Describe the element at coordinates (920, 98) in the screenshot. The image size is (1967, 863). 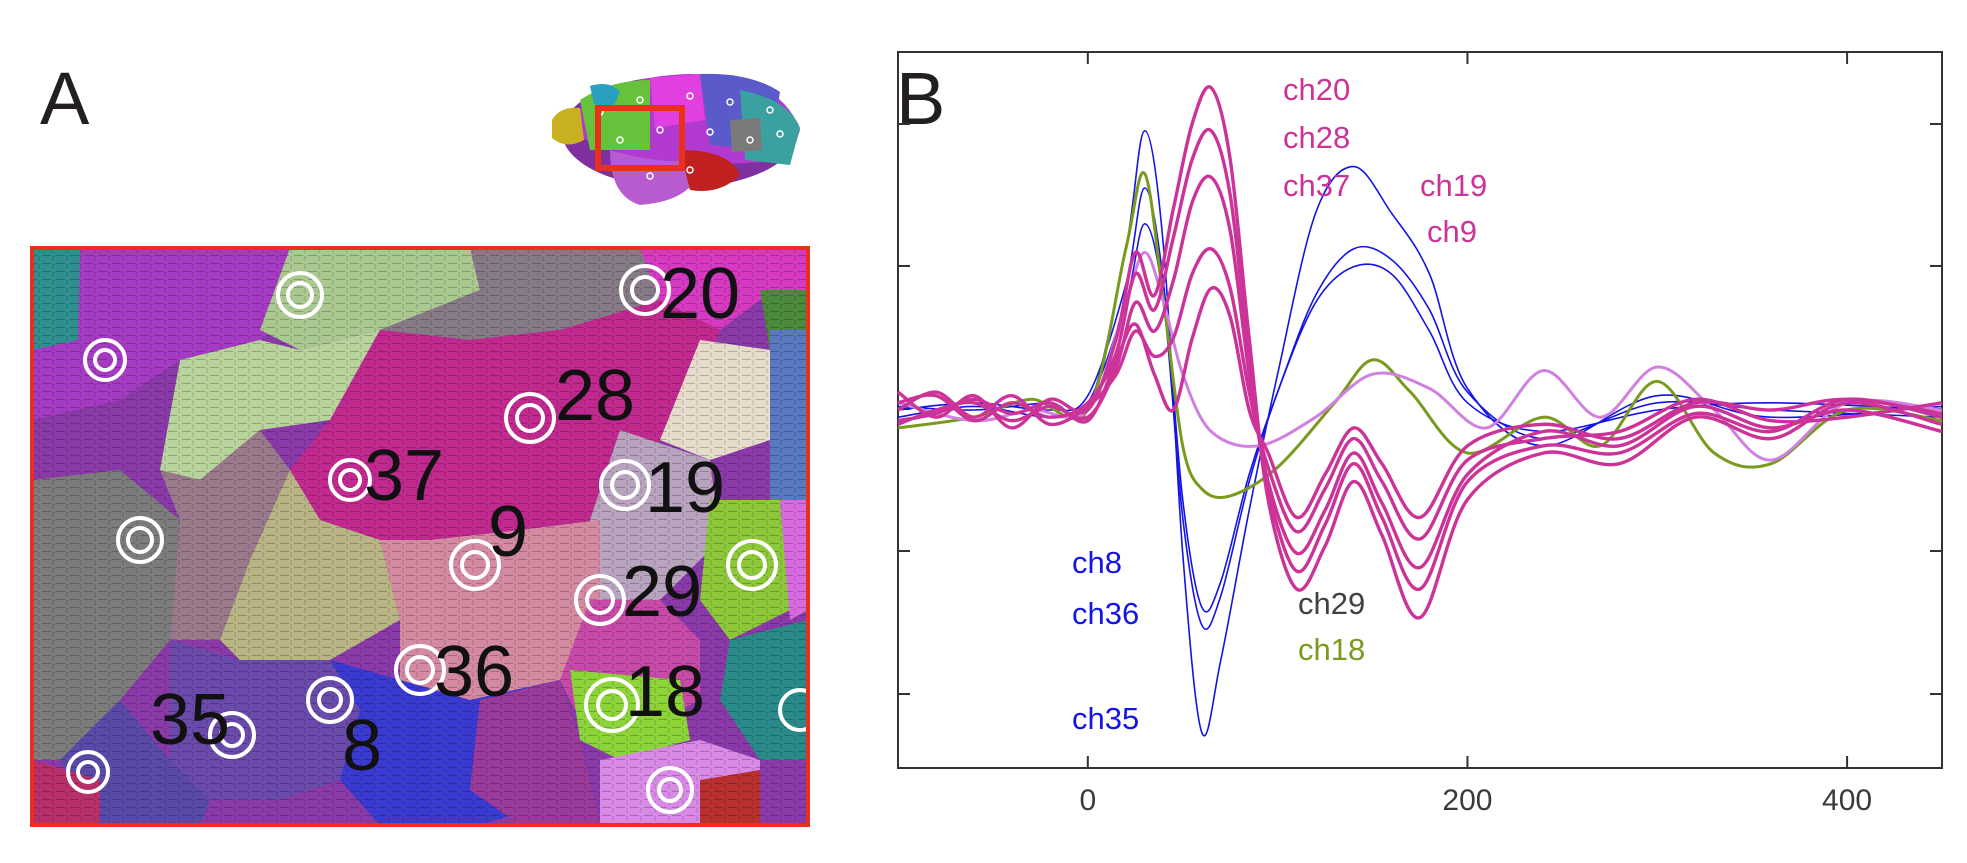
I see `panel-b-letter: B` at that location.